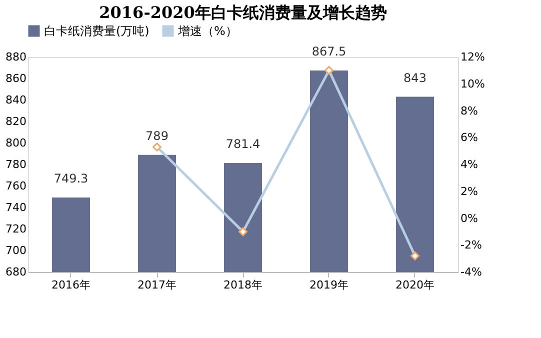  Describe the element at coordinates (16, 121) in the screenshot. I see `y-tick-label: 820` at that location.